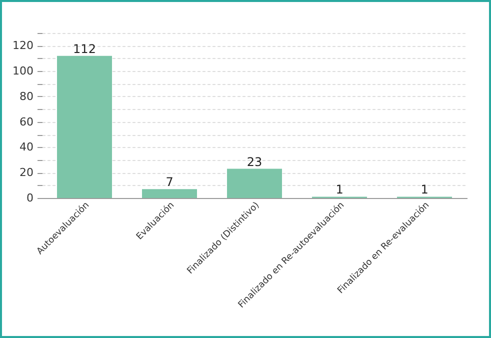 This screenshot has width=491, height=338. Describe the element at coordinates (27, 96) in the screenshot. I see `y-tick-label: 80` at that location.